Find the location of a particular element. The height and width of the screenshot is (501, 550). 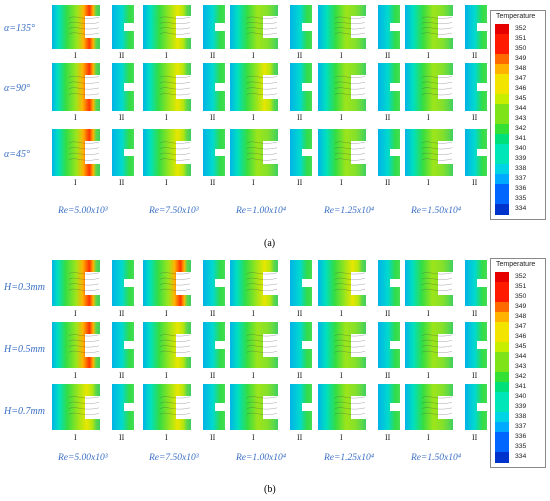

legend-tick-label: 345 is located at coordinates (521, 346).